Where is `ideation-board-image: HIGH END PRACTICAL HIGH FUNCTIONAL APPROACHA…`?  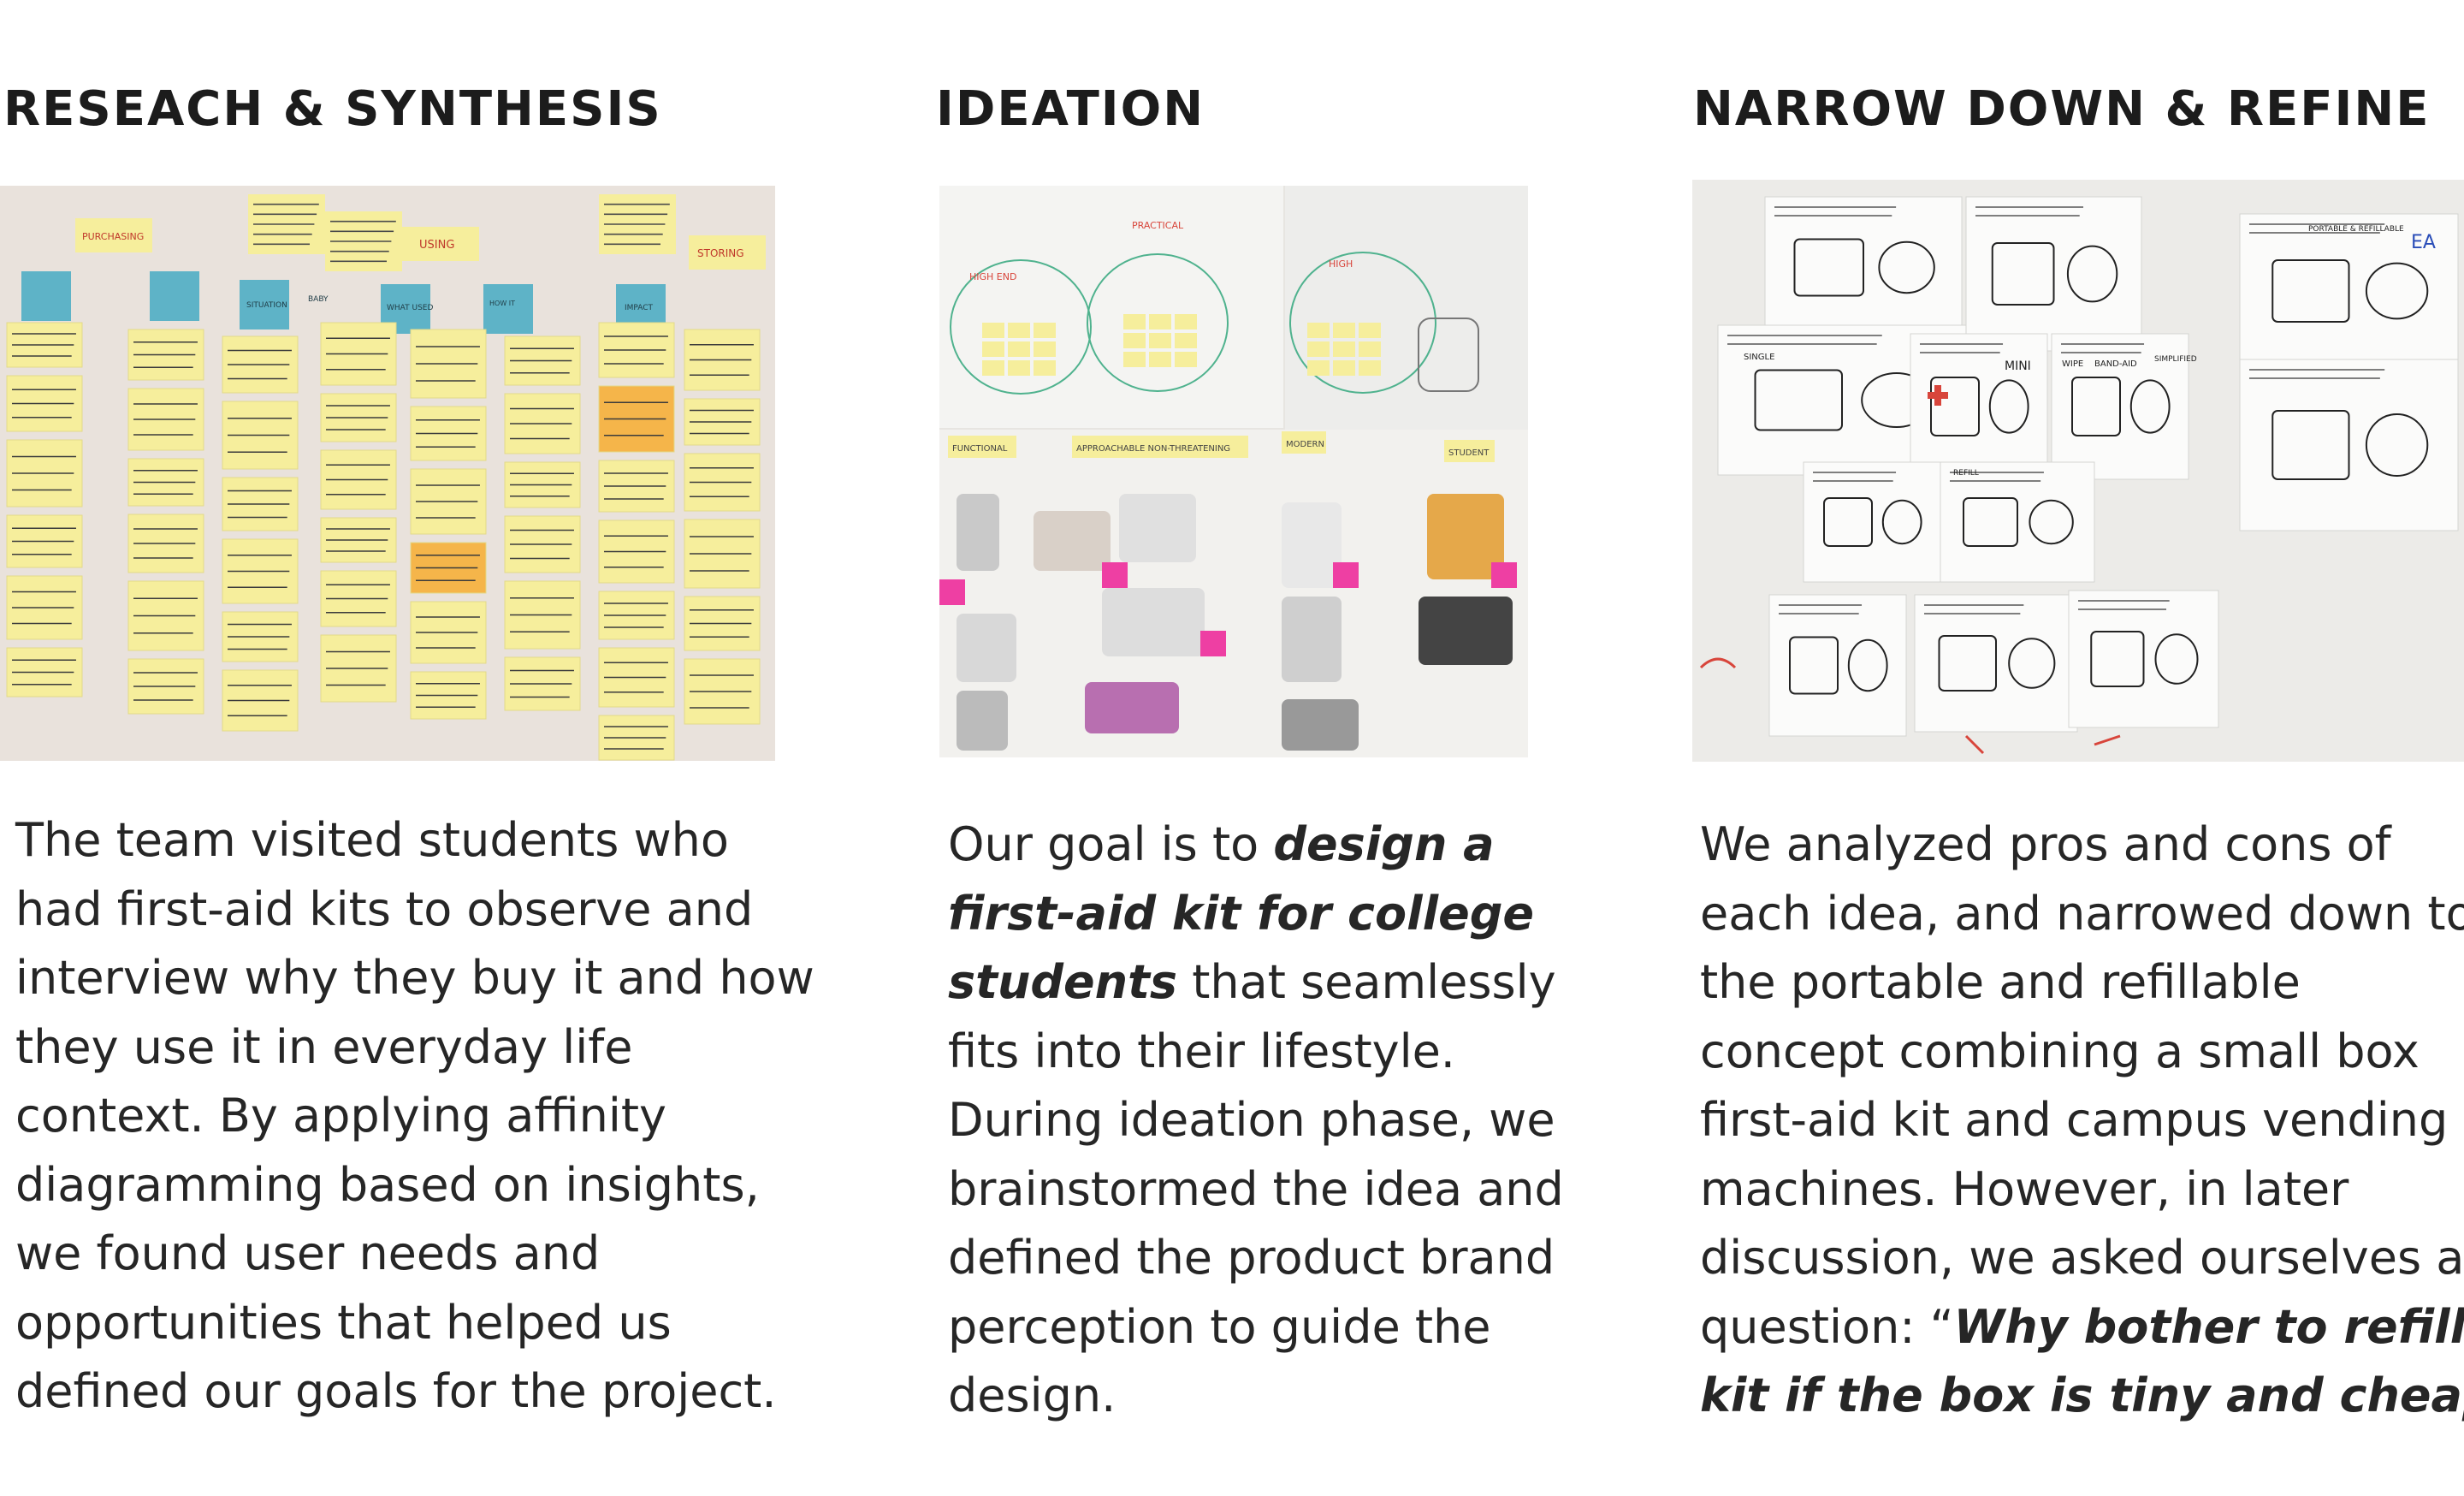 ideation-board-image: HIGH END PRACTICAL HIGH FUNCTIONAL APPROACHA… is located at coordinates (1233, 471).